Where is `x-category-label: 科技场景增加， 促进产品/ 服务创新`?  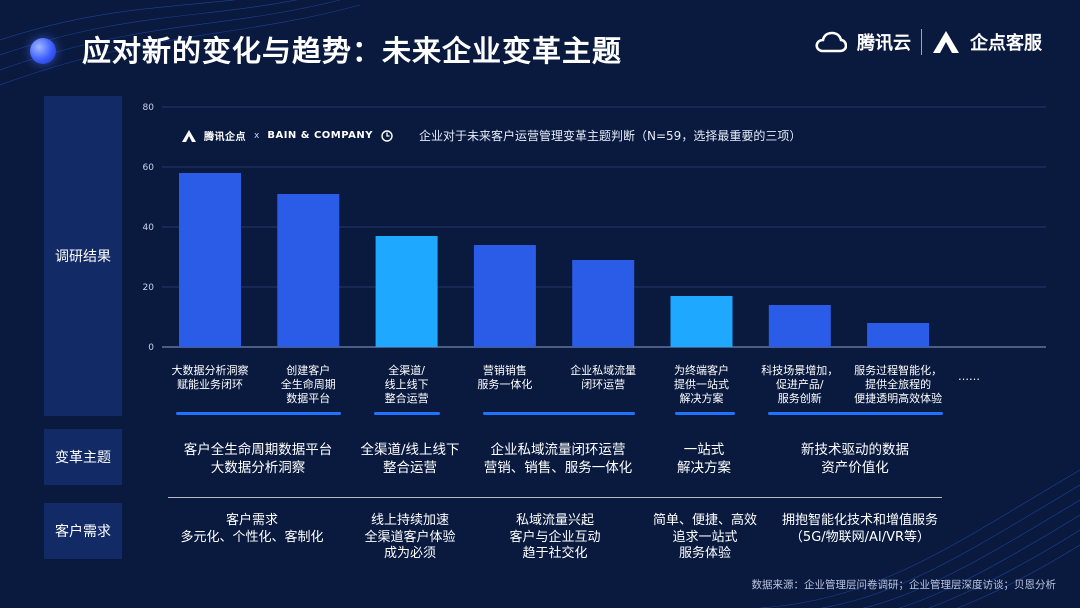 x-category-label: 科技场景增加， 促进产品/ 服务创新 is located at coordinates (800, 384).